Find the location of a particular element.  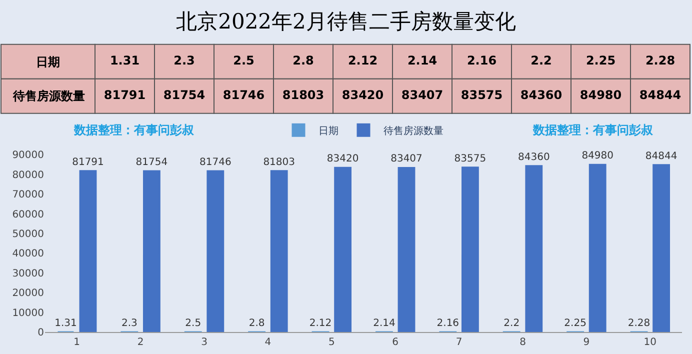

text: 2.28 is located at coordinates (660, 61).